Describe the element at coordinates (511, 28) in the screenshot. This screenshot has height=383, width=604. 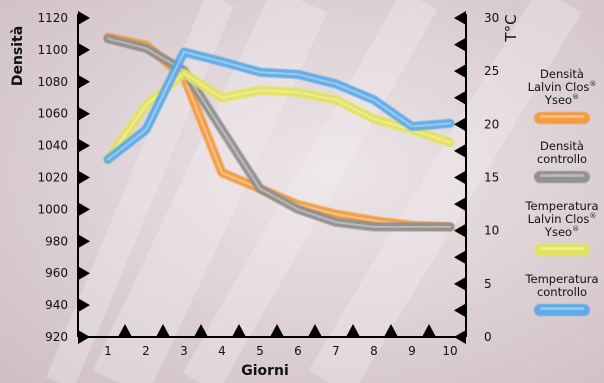
I see `y-axis-title-right: T°C` at that location.